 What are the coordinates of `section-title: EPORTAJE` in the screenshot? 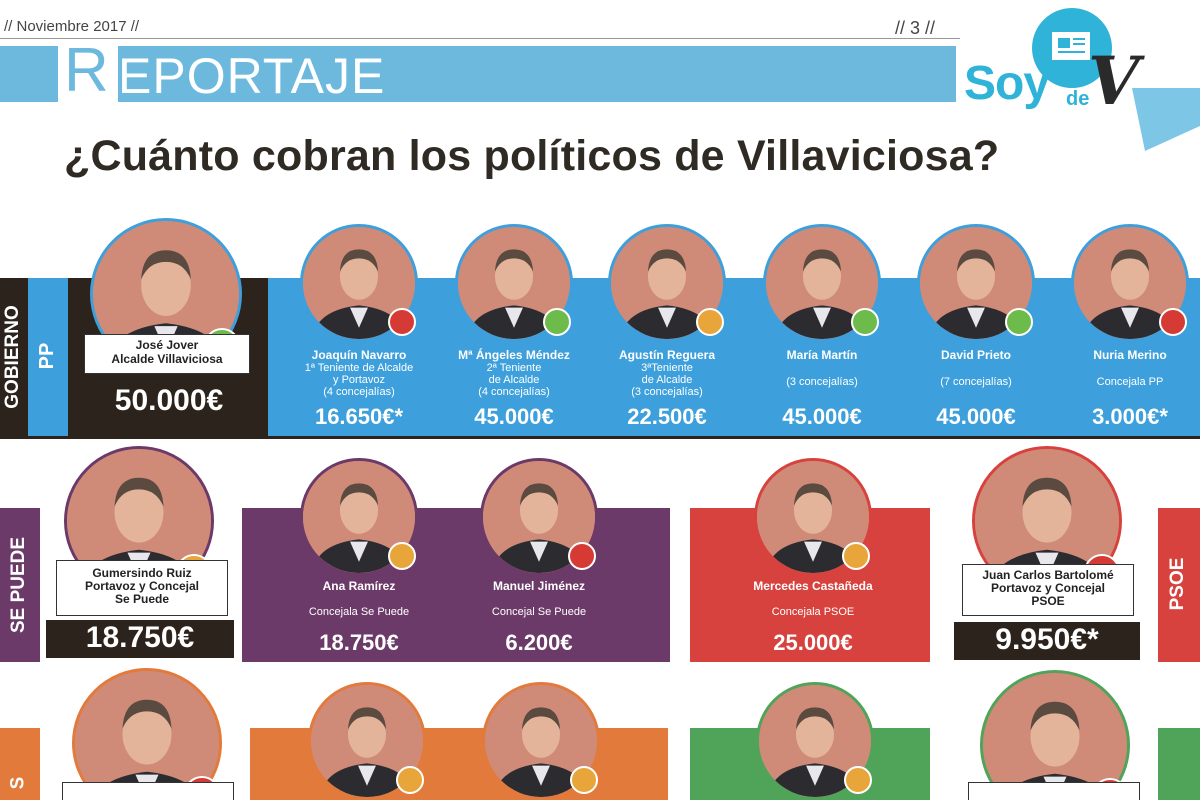 It's located at (252, 76).